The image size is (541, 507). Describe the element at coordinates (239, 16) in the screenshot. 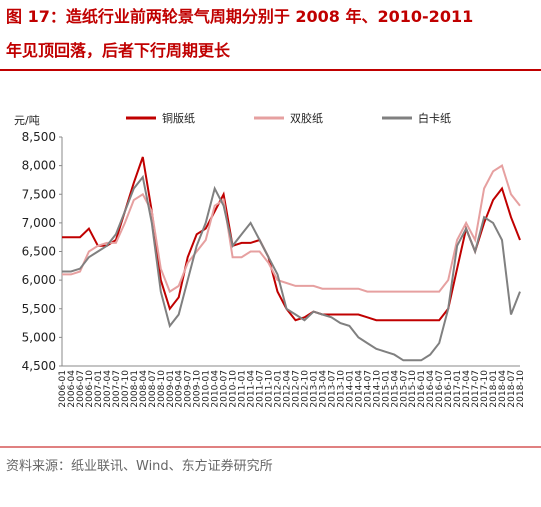

I see `chart-title-line-1: 图 17：造纸行业前两轮景气周期分别于 2008 年、2010-2011` at that location.